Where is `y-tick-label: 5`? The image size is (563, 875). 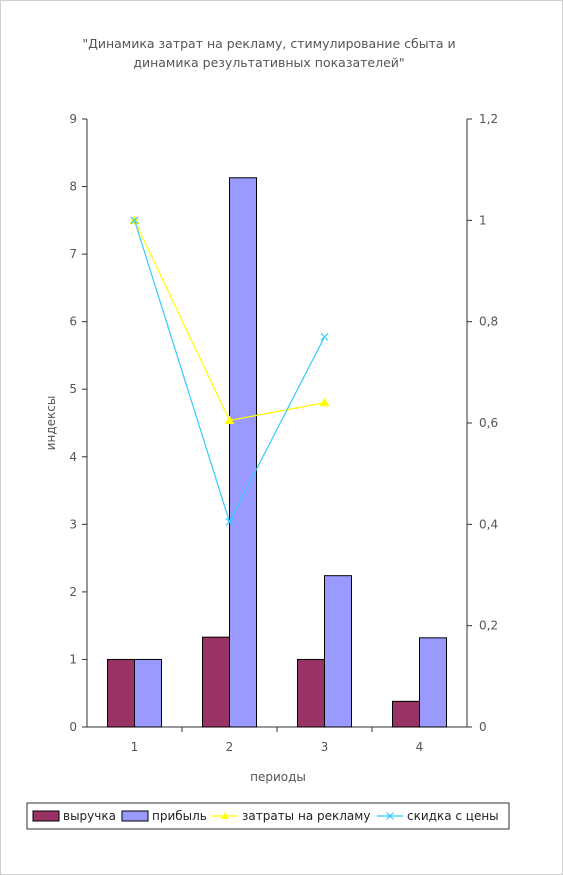 y-tick-label: 5 is located at coordinates (73, 389).